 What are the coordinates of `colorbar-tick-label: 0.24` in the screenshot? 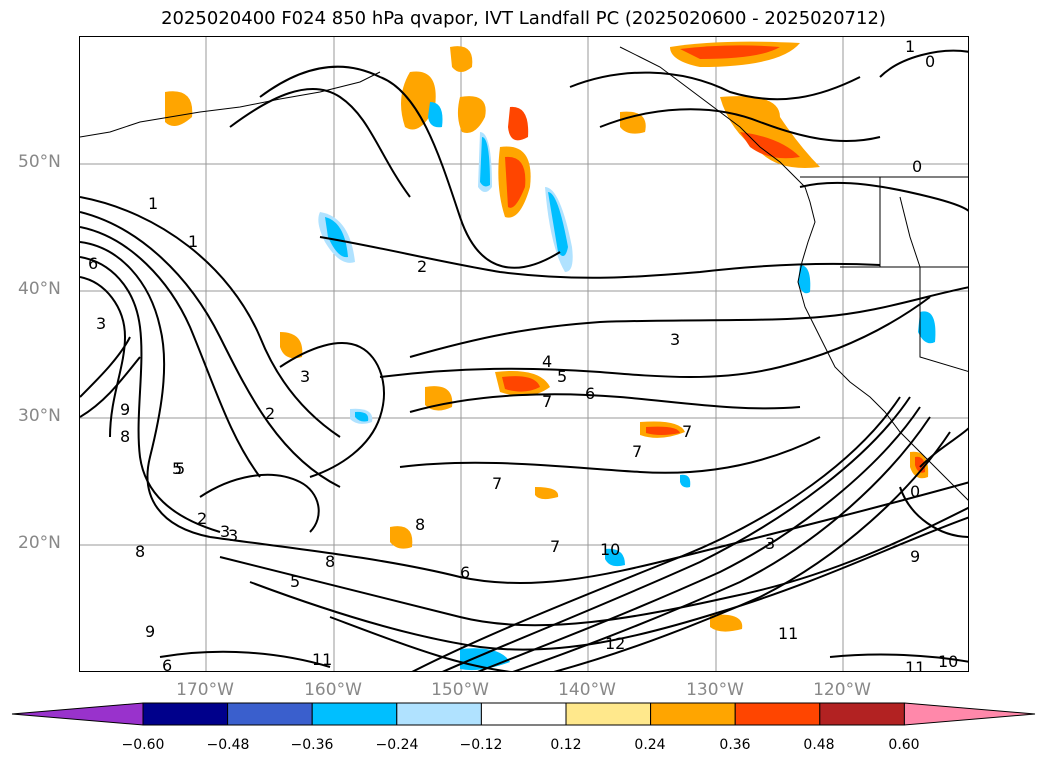 It's located at (650, 745).